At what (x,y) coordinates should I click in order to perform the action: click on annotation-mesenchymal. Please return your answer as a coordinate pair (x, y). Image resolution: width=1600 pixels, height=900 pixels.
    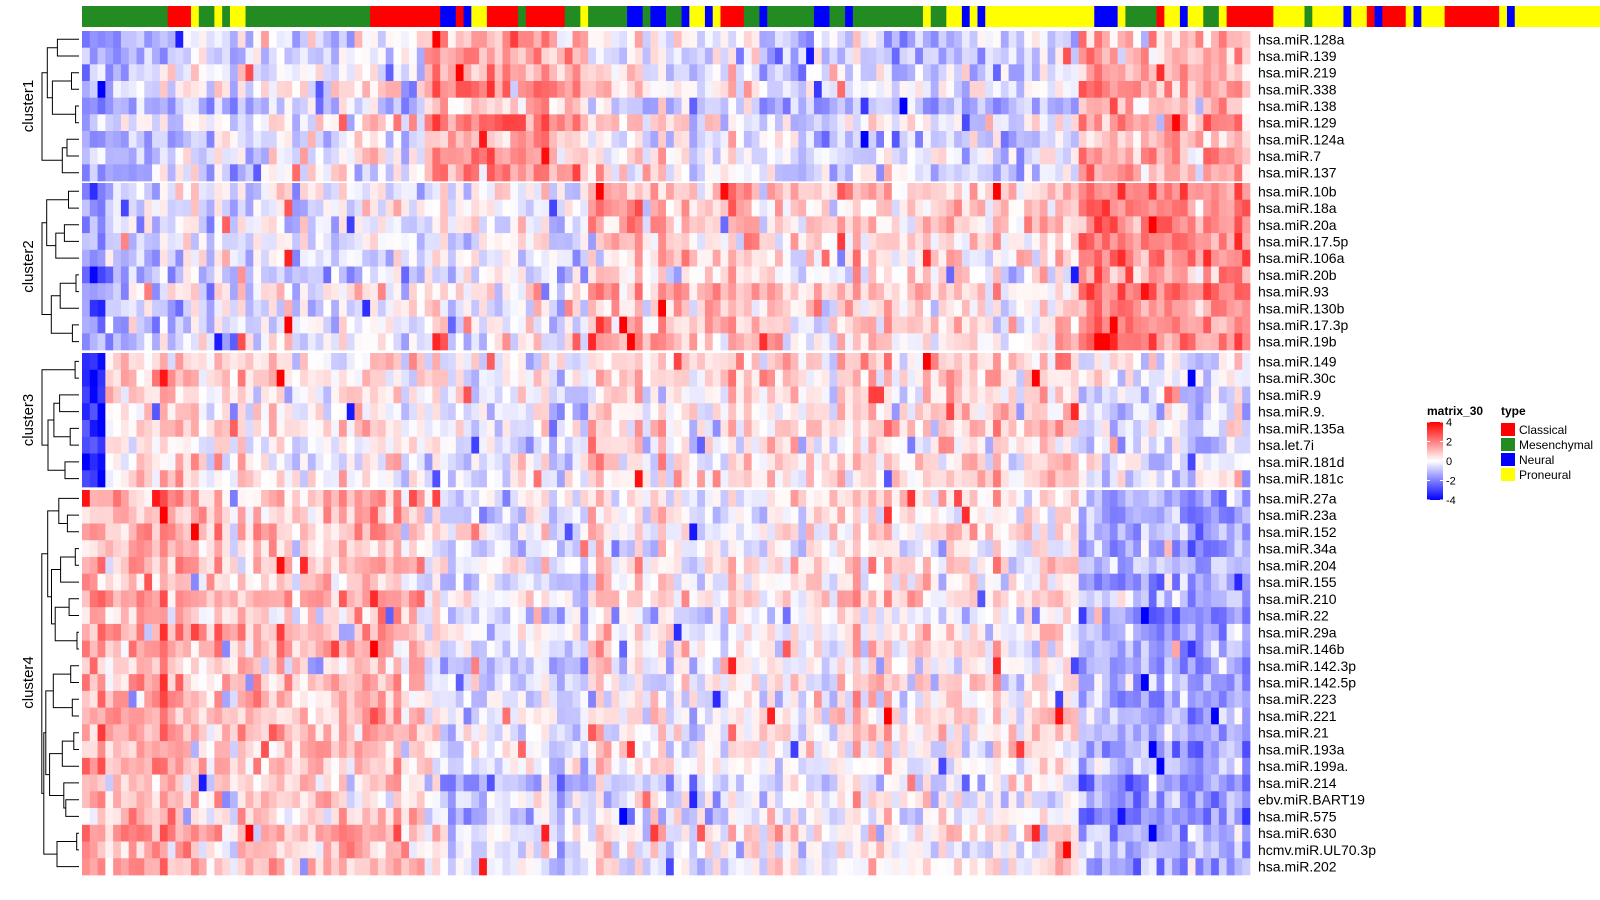
    Looking at the image, I should click on (791, 16).